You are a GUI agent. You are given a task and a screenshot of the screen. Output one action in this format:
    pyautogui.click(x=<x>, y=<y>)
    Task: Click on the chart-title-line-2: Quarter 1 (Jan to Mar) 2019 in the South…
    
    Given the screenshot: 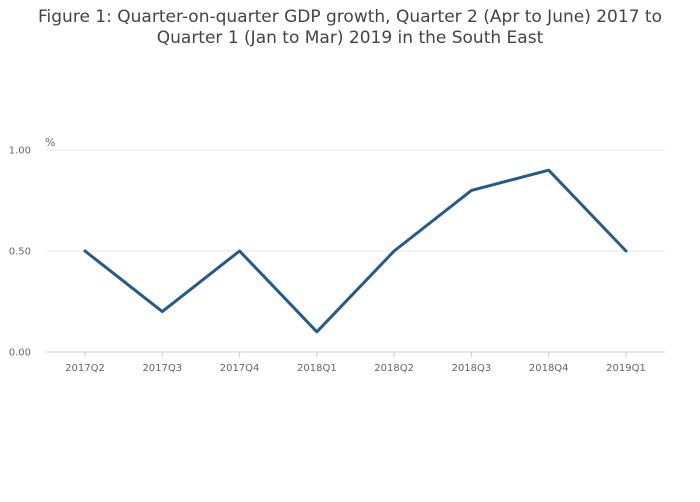 What is the action you would take?
    pyautogui.click(x=350, y=38)
    